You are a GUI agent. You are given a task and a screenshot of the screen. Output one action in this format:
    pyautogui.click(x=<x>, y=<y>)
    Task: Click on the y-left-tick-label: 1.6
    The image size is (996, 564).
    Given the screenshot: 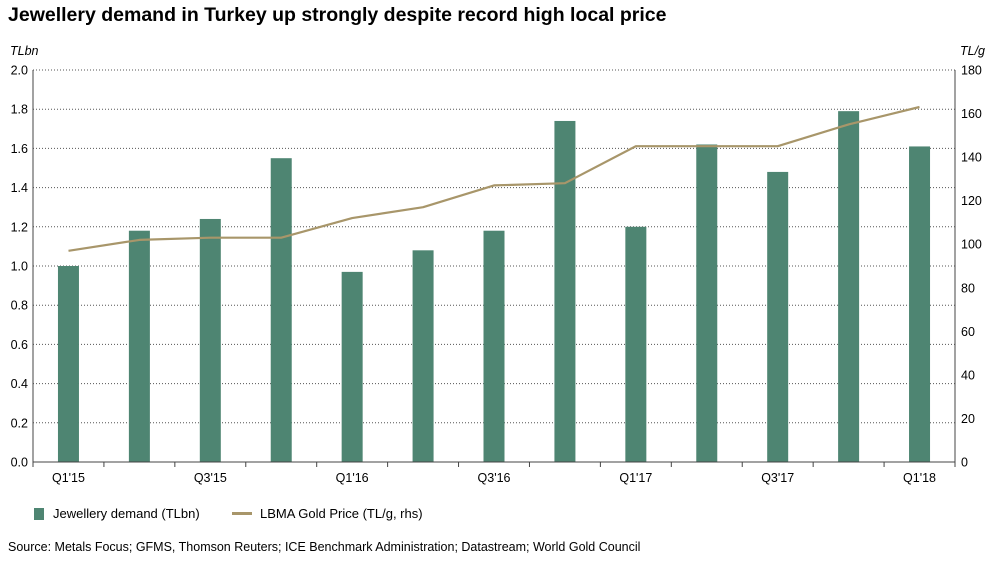 What is the action you would take?
    pyautogui.click(x=19, y=149)
    